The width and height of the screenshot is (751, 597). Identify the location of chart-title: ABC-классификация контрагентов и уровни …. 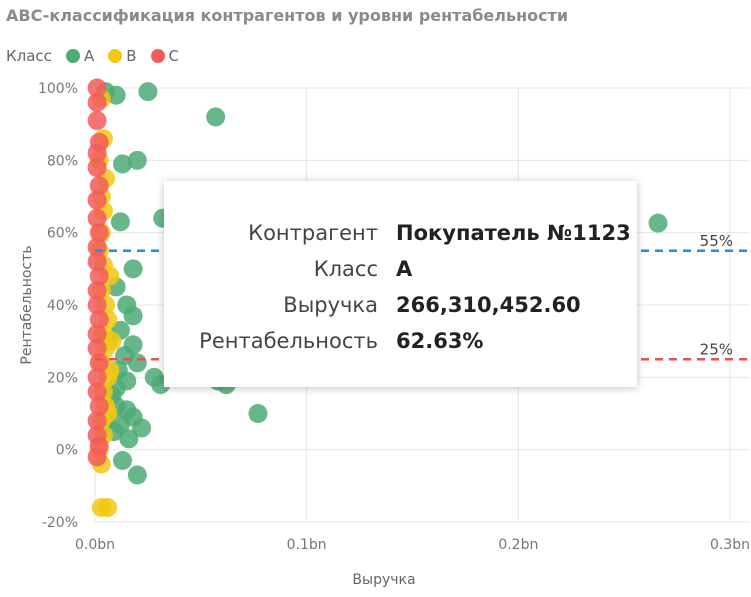
(287, 15).